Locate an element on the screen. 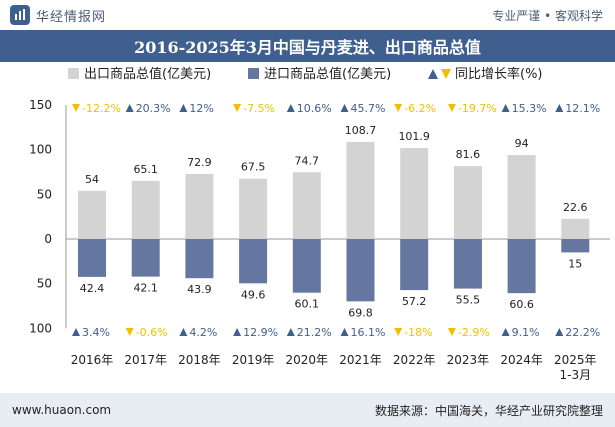 Image resolution: width=615 pixels, height=427 pixels. import-value-label: 49.6 is located at coordinates (253, 294).